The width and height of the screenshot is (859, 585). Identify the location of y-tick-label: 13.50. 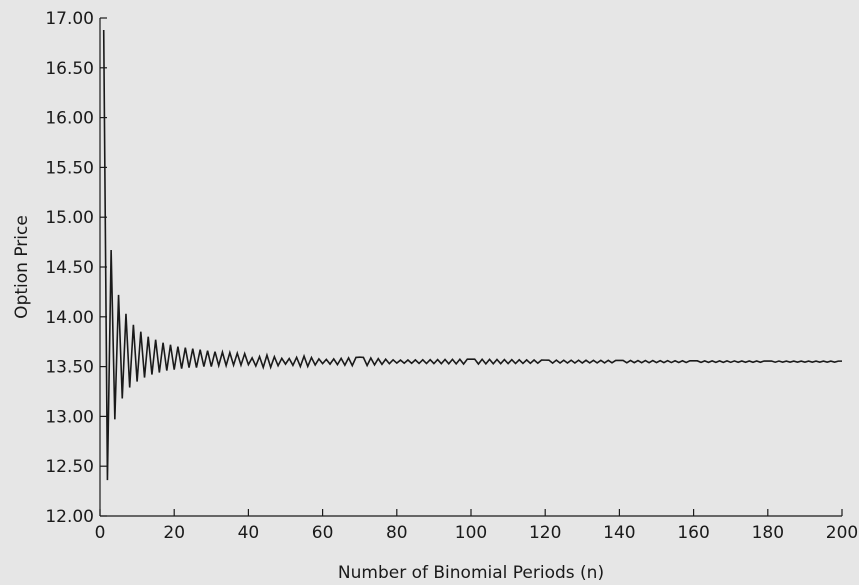
(69, 368).